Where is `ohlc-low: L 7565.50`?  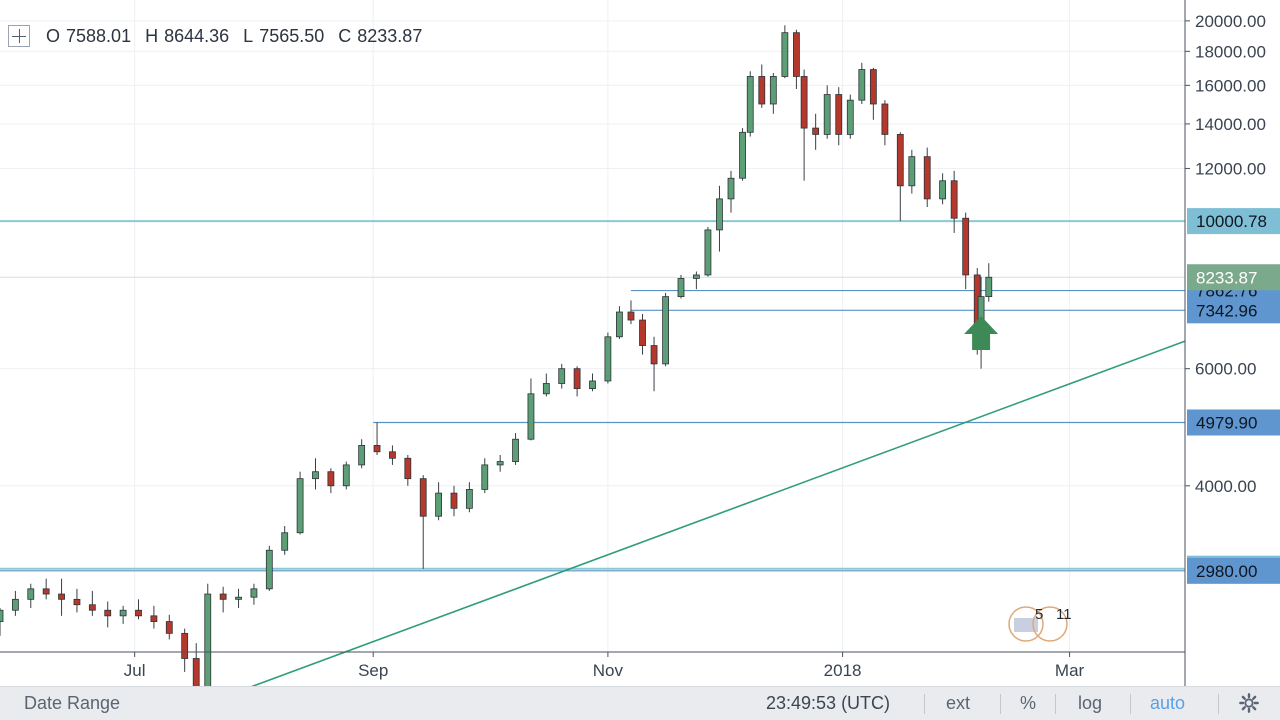
ohlc-low: L 7565.50 is located at coordinates (283, 36).